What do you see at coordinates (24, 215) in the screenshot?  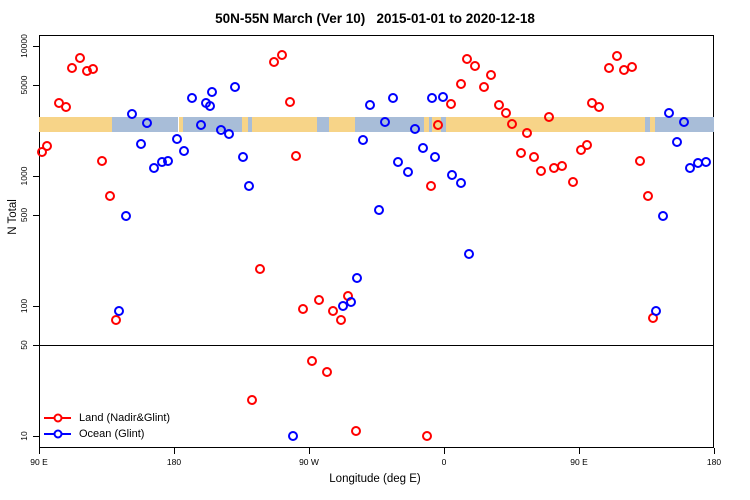 I see `y-tick-label: 500` at bounding box center [24, 215].